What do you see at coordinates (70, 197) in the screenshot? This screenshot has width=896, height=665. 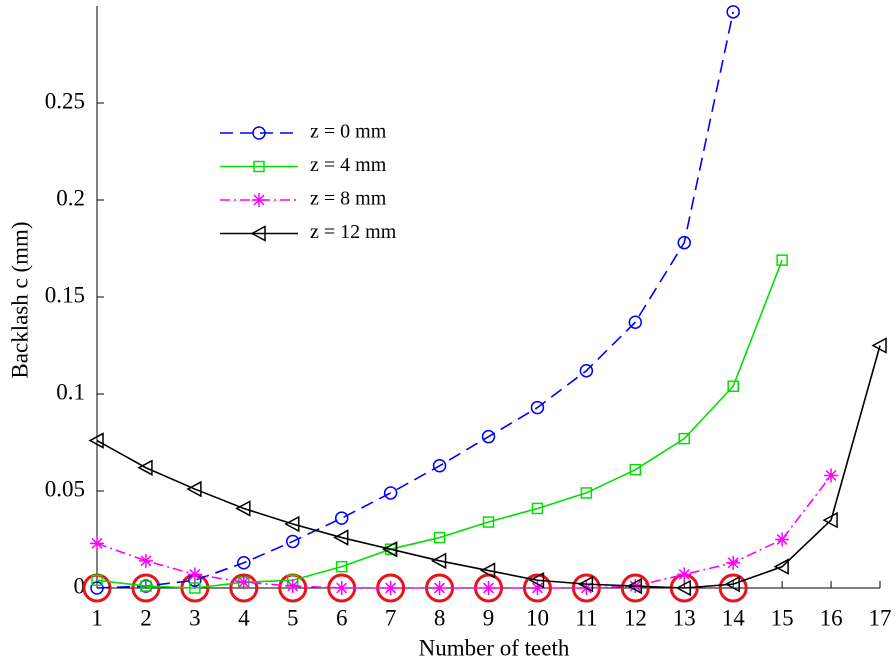 I see `y-tick-label: 0.2` at bounding box center [70, 197].